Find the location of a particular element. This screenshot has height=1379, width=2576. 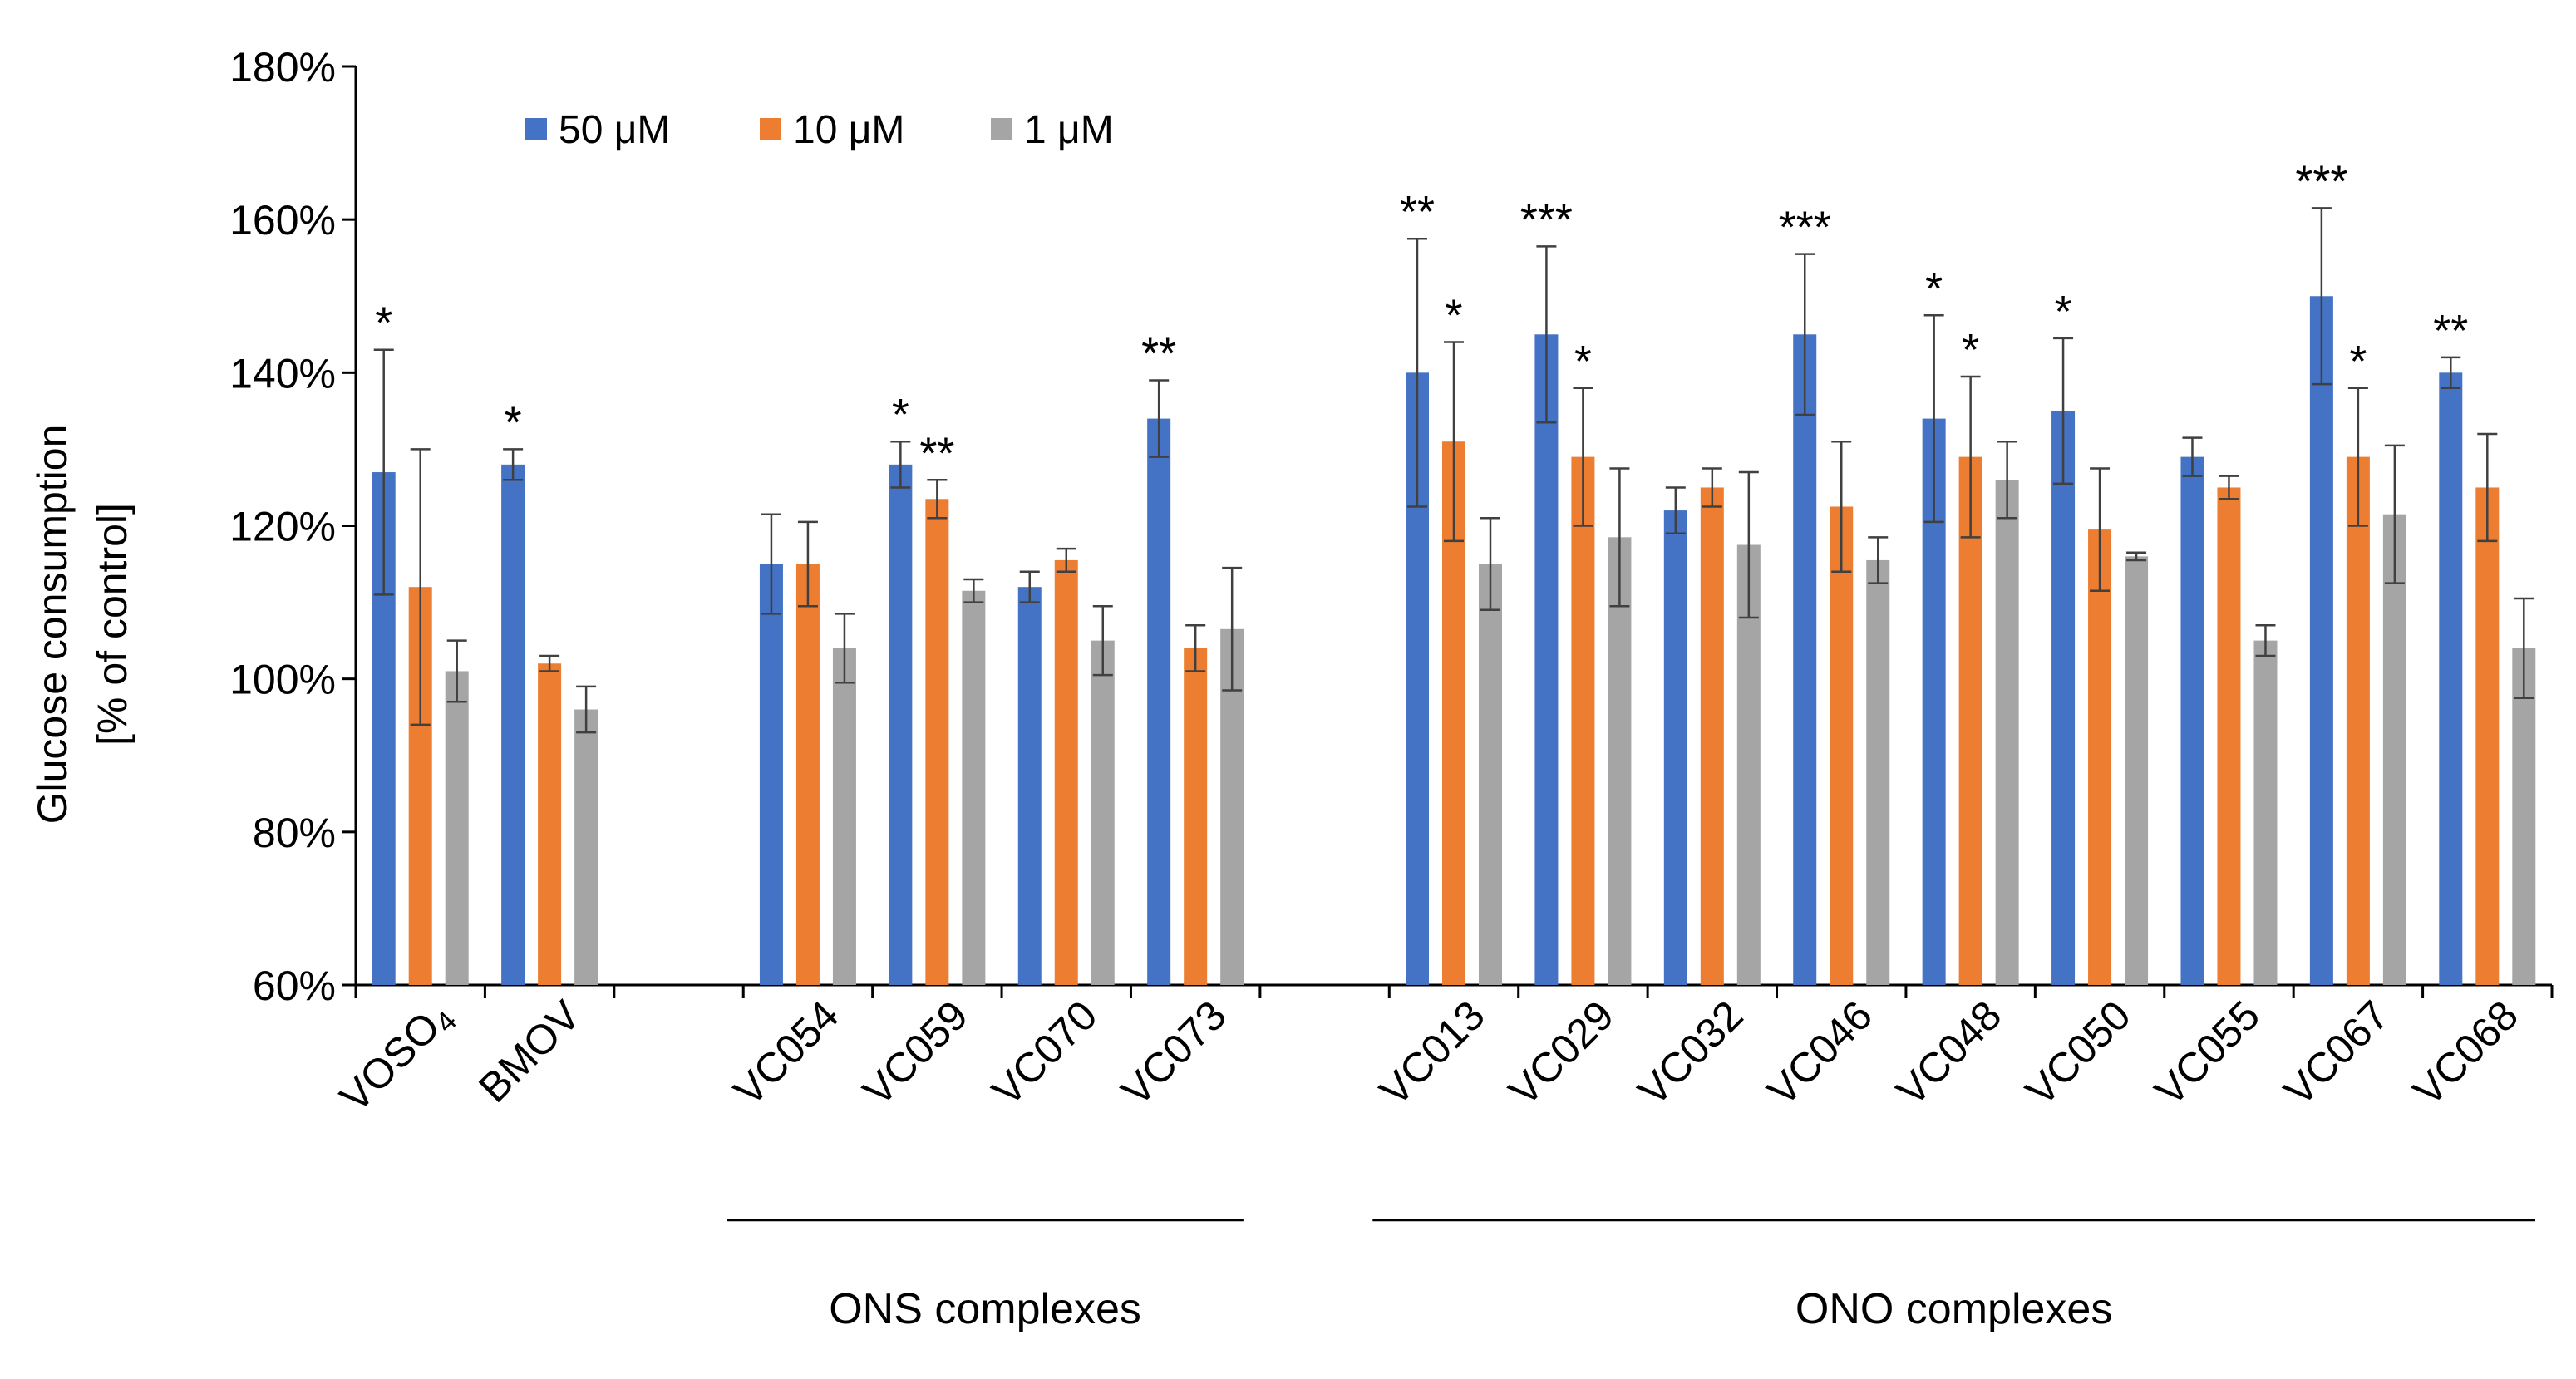

y-tick-label: 140% is located at coordinates (282, 373).